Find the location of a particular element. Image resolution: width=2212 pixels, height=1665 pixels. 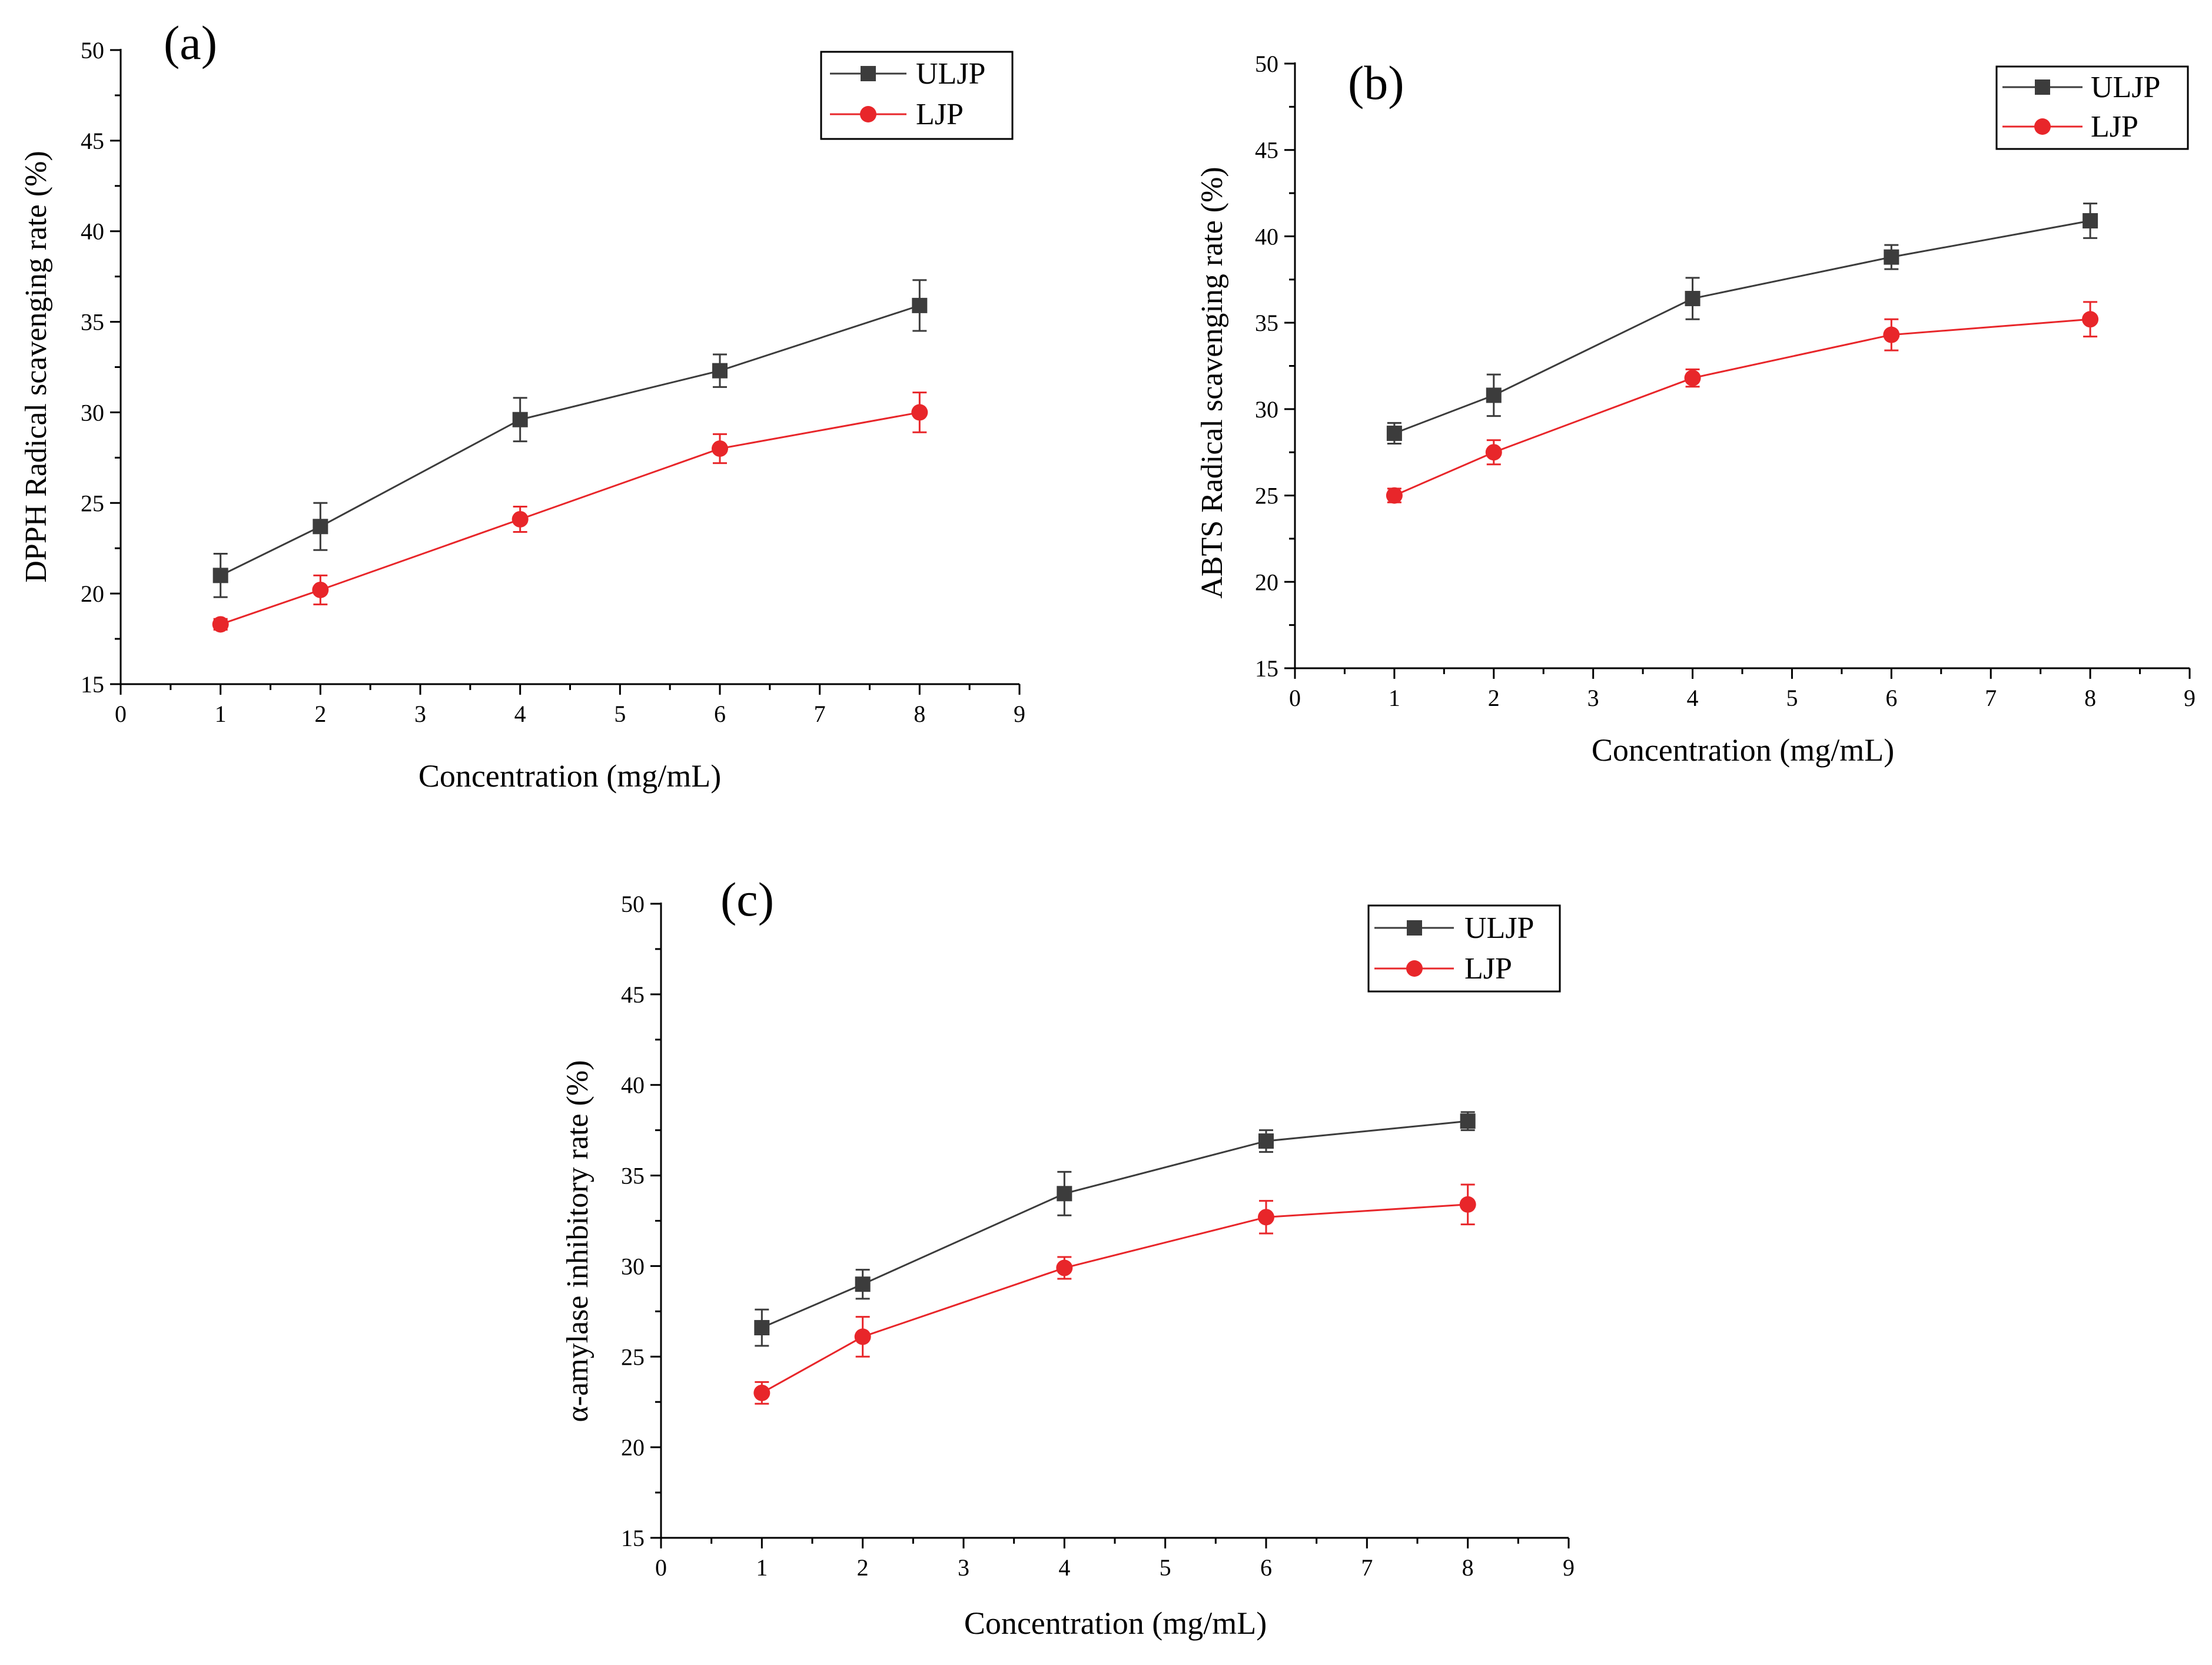

y-axis-label-c: α-amylase inhibitory rate (%) is located at coordinates (577, 1241).